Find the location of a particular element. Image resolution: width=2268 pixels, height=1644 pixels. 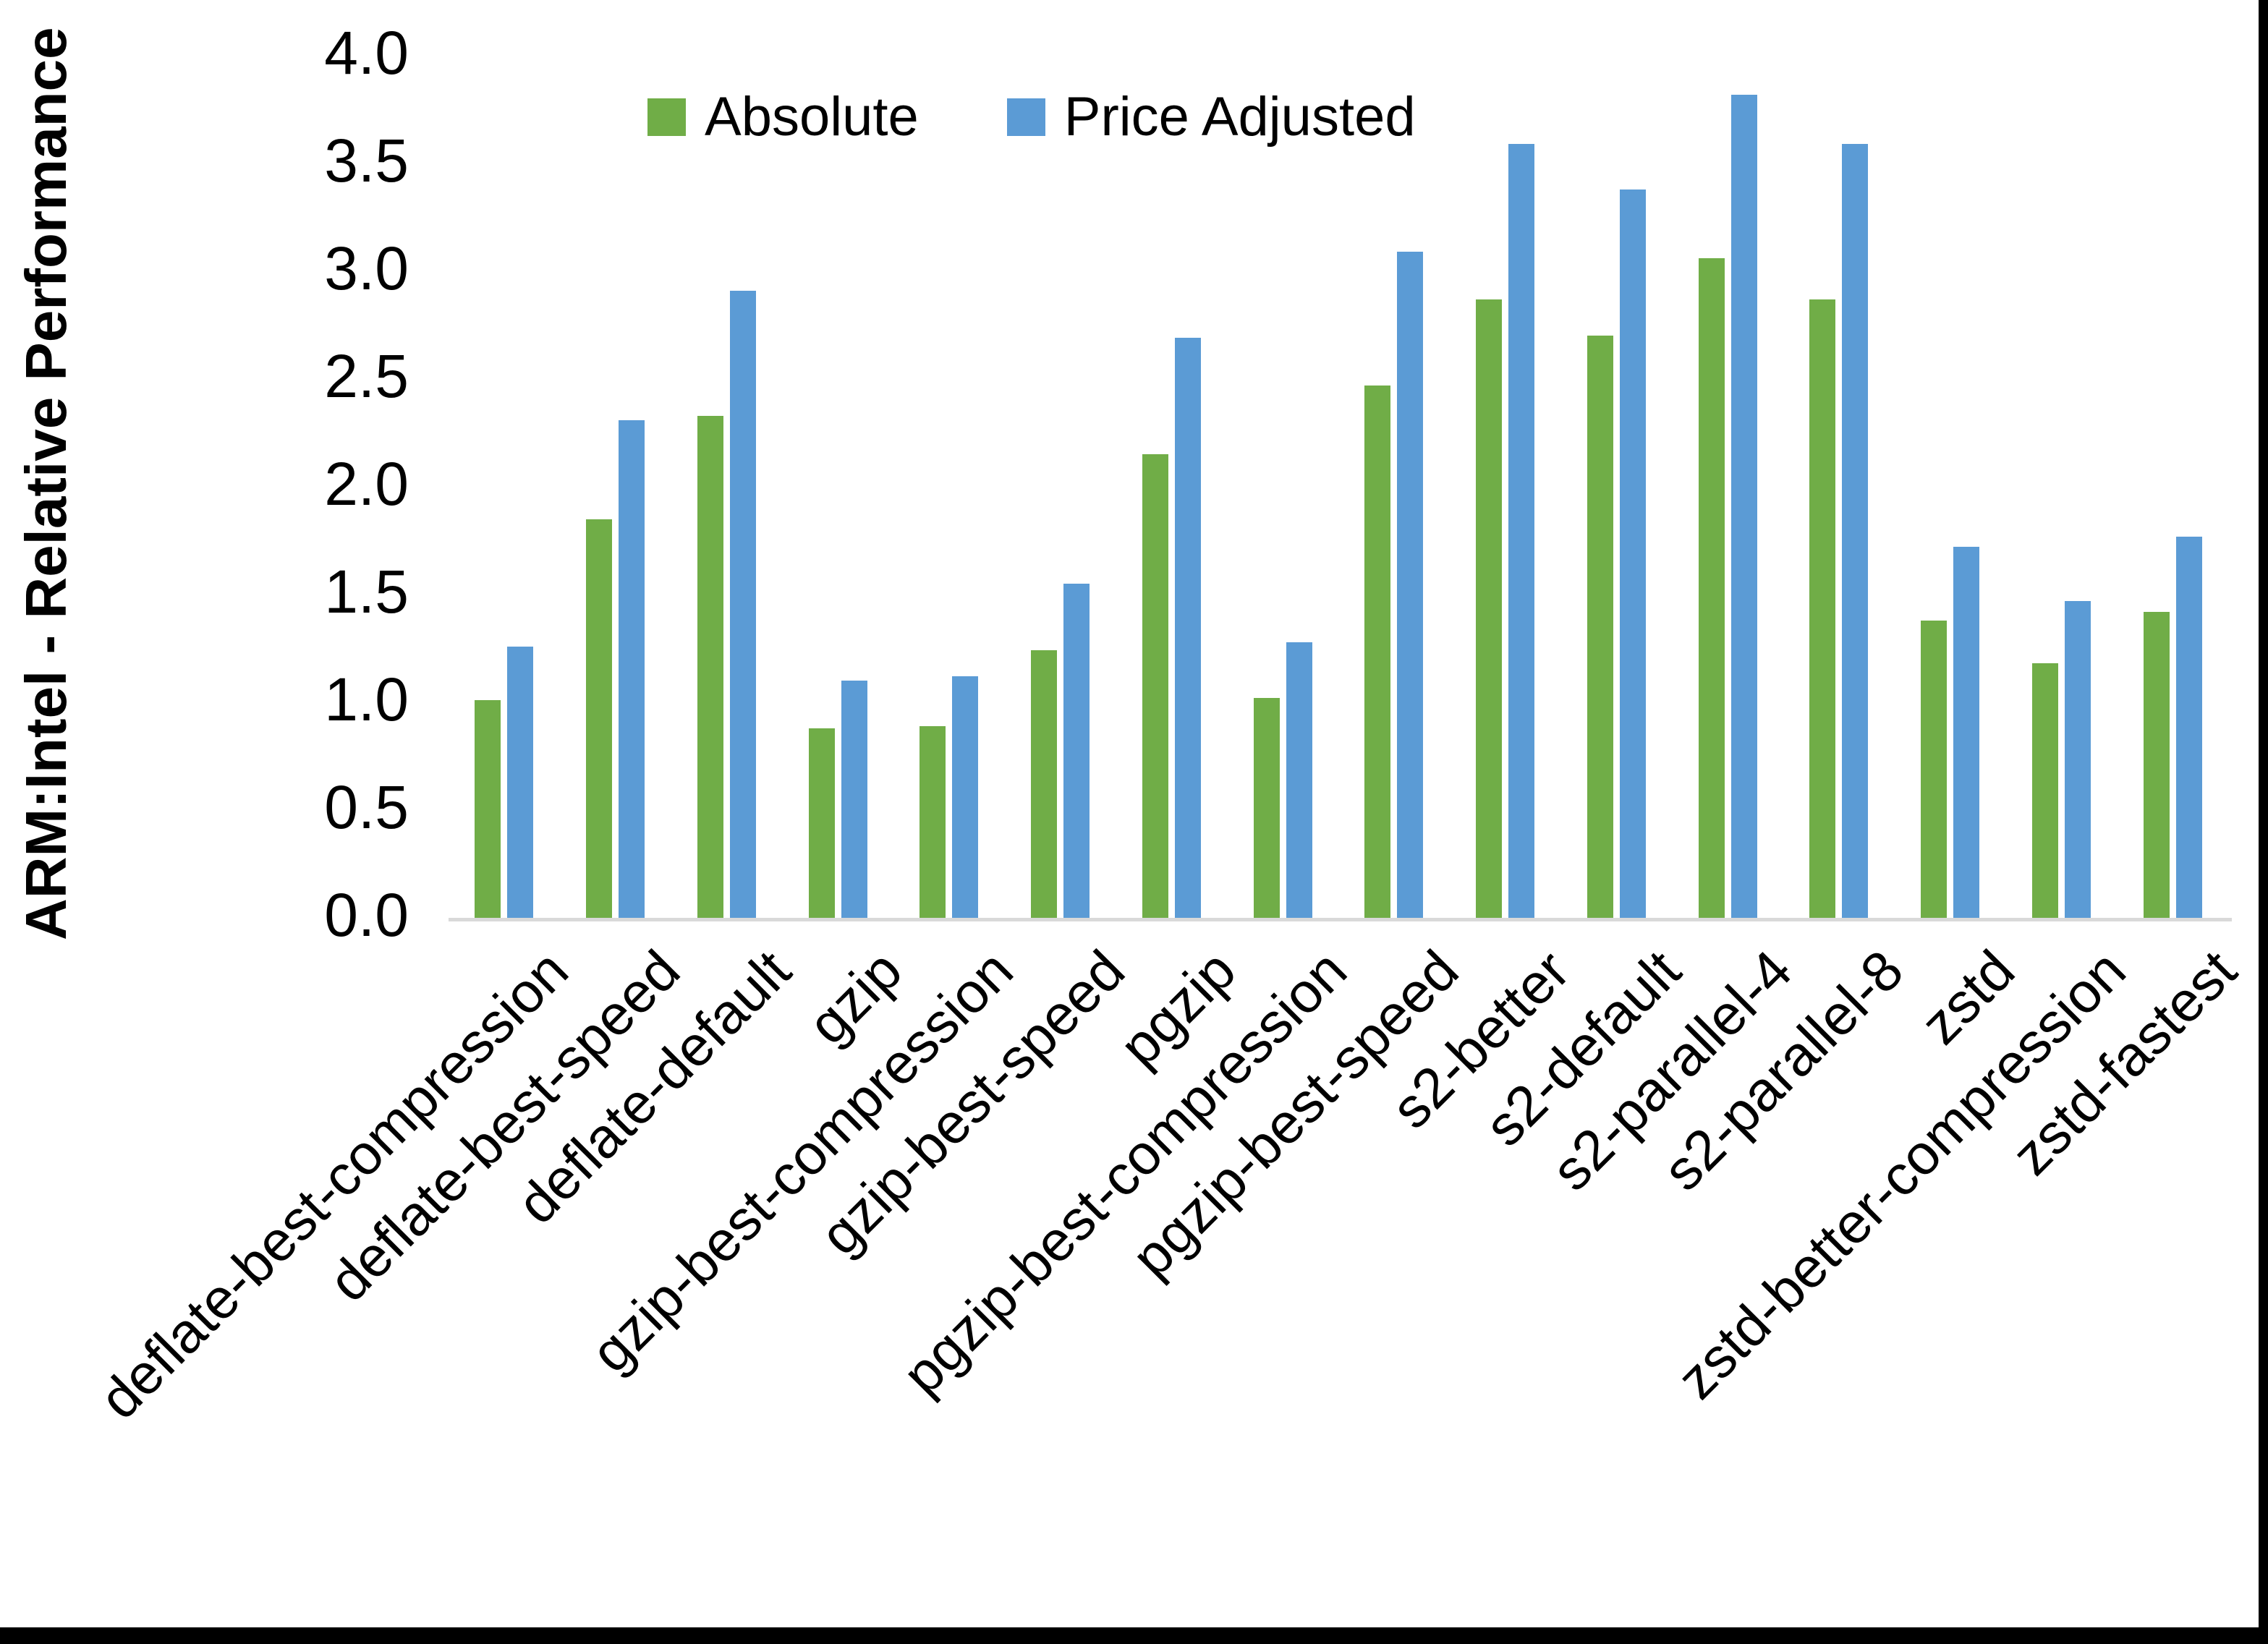

legend-label-absolute: Absolute is located at coordinates (812, 117).